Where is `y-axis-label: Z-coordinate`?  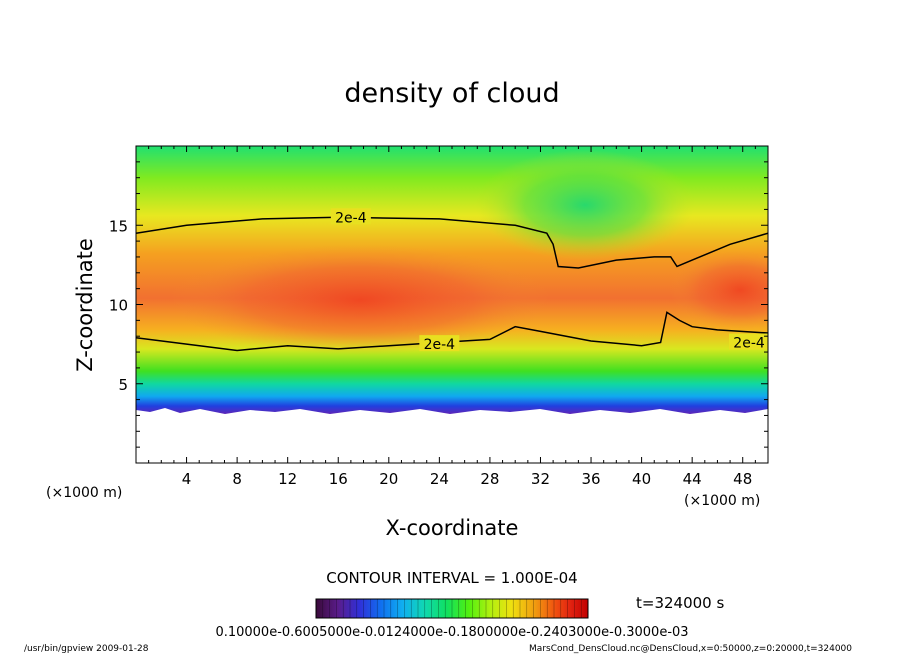
y-axis-label: Z-coordinate is located at coordinates (85, 305).